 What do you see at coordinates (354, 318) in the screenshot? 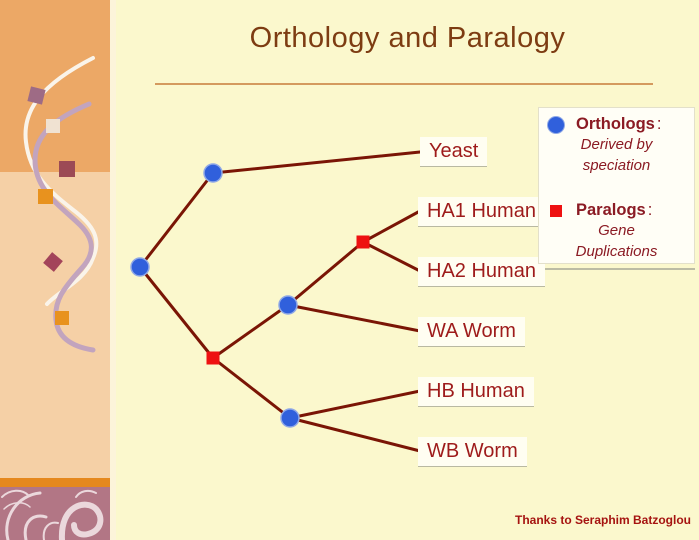
I see `tree-edge-wa` at bounding box center [354, 318].